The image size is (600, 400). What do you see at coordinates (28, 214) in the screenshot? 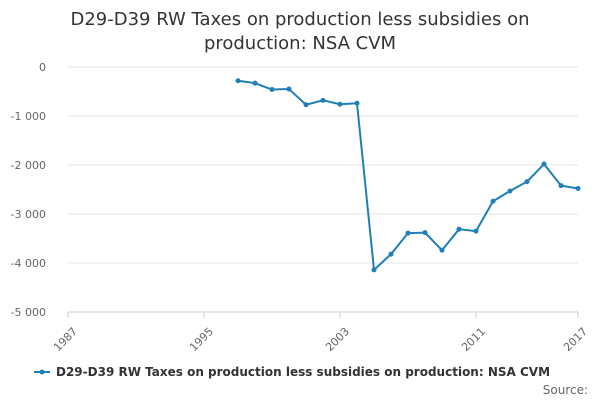
I see `y-tick-label: -3 000` at bounding box center [28, 214].